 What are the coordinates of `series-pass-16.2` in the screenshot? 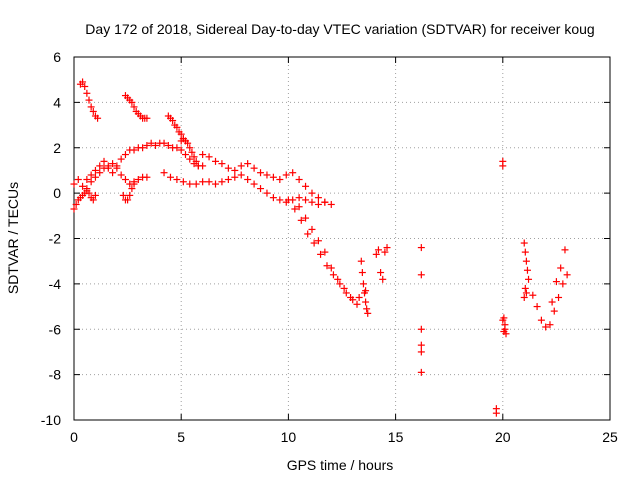 It's located at (421, 310).